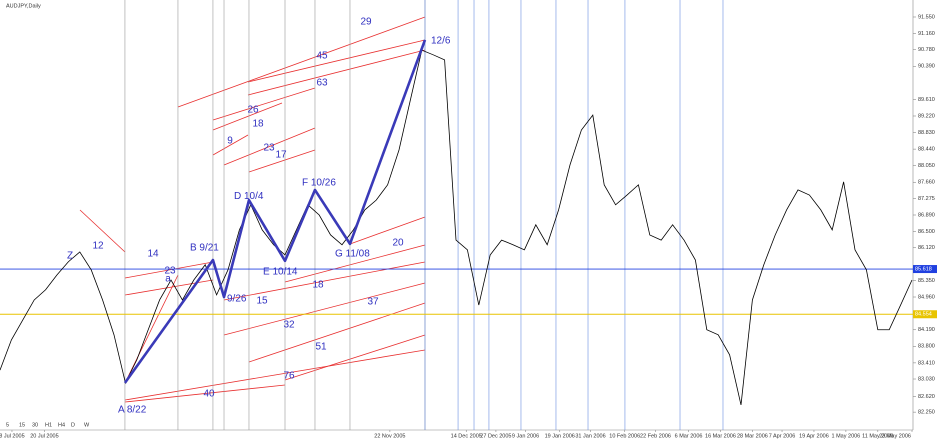 The width and height of the screenshot is (937, 440). What do you see at coordinates (926, 248) in the screenshot?
I see `y-tick-label: 86.120` at bounding box center [926, 248].